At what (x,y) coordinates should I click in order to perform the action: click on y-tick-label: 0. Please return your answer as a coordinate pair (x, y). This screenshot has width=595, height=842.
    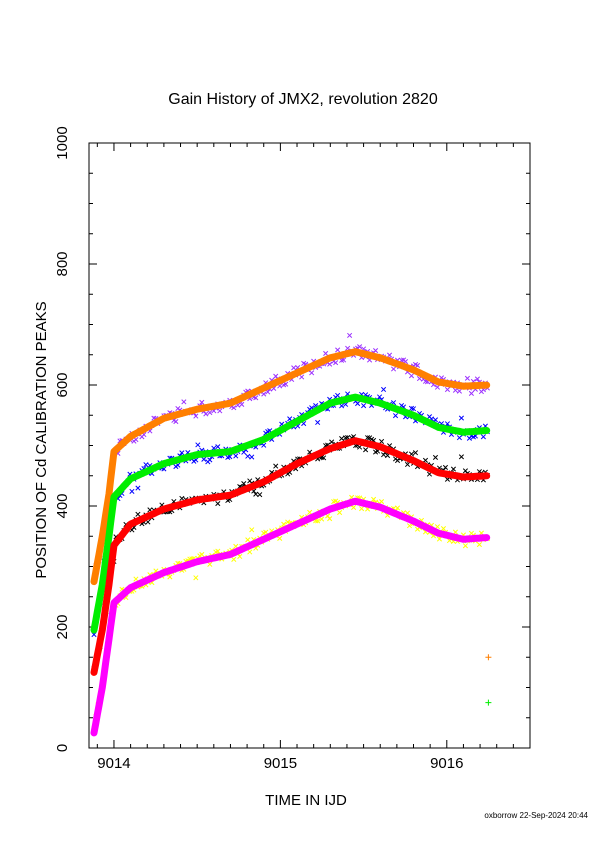
    Looking at the image, I should click on (62, 748).